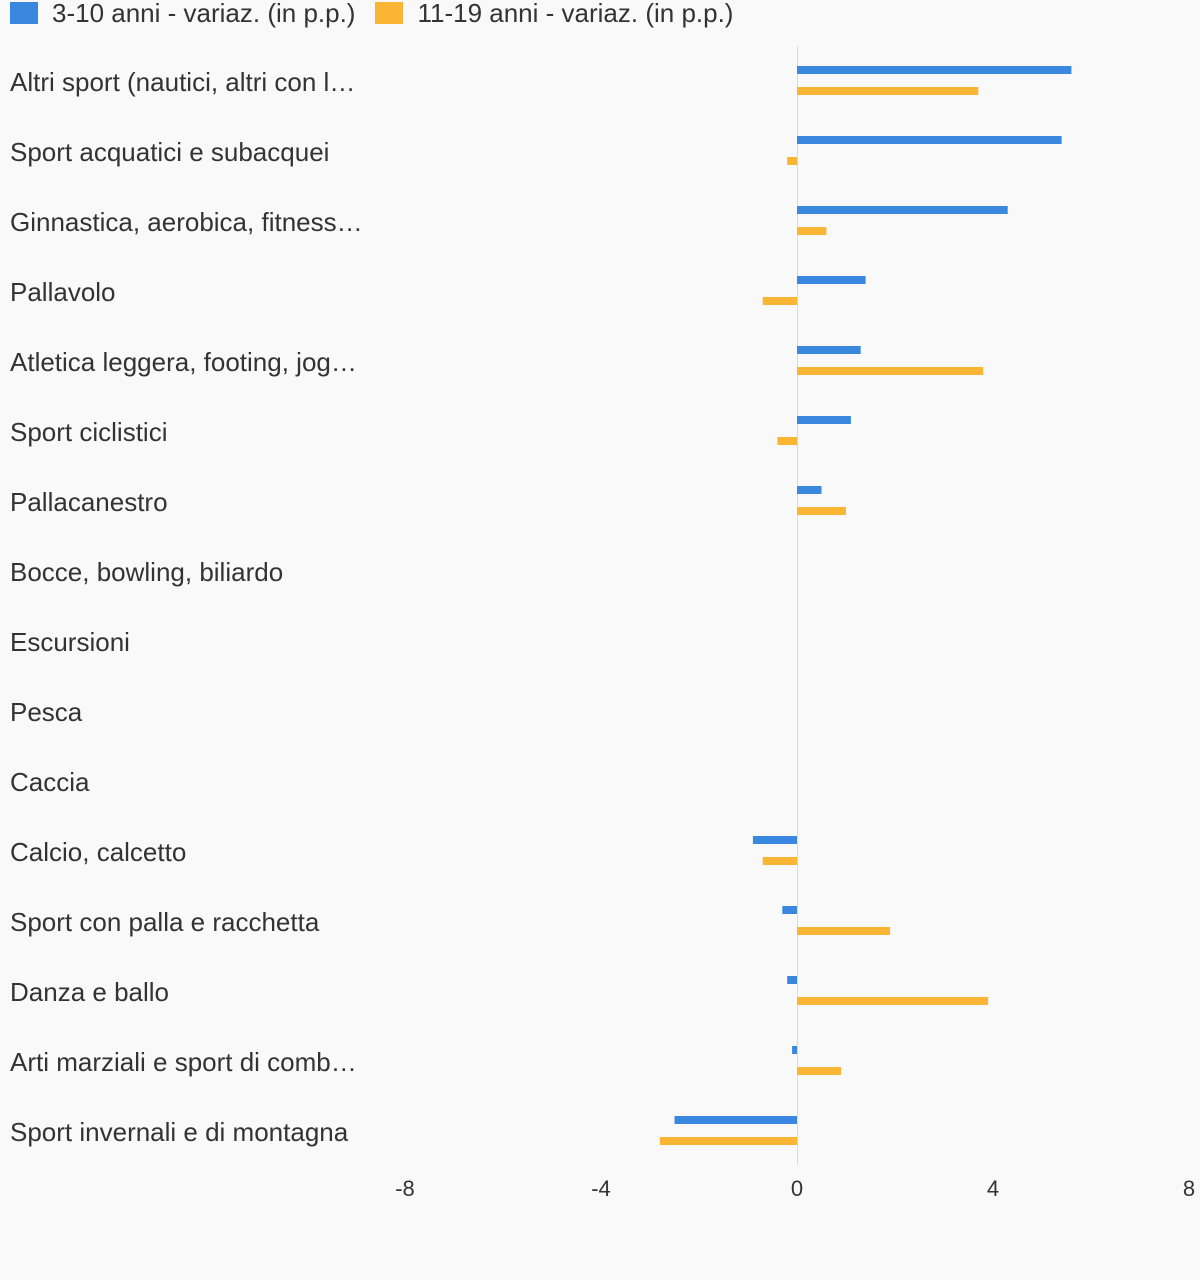 The image size is (1200, 1280). I want to click on legend-label-series-1: 3-10 anni - variaz. (in p.p.), so click(204, 14).